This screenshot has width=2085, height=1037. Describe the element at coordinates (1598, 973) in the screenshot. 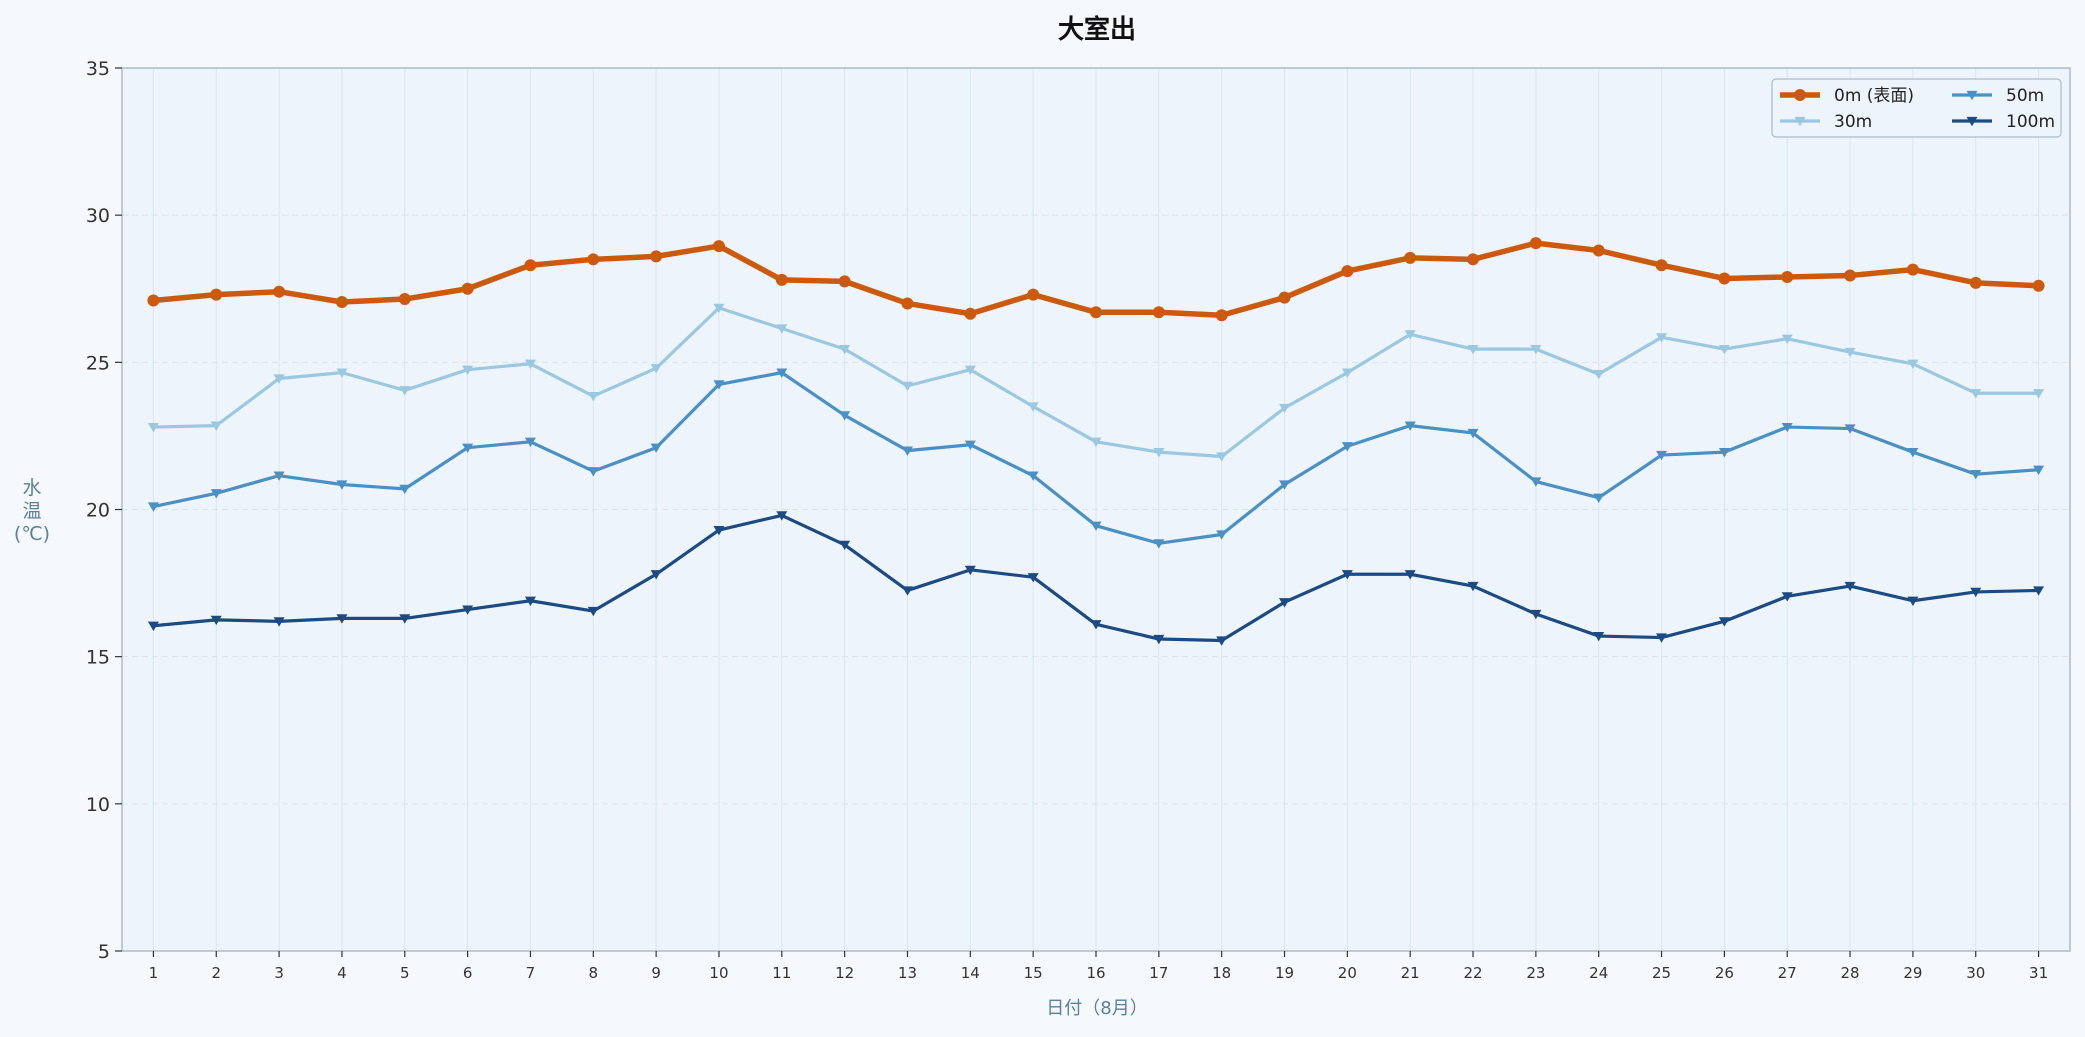

I see `x-tick-label: 24` at that location.